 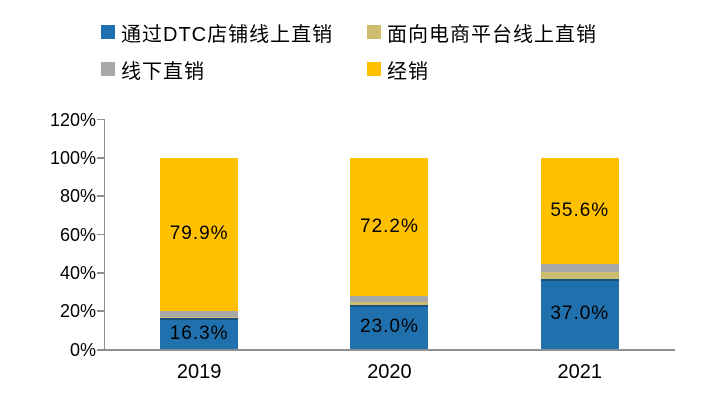 I want to click on legend-item-ecommerce-platform-direct: 面向电商平台线上直销, so click(x=482, y=33).